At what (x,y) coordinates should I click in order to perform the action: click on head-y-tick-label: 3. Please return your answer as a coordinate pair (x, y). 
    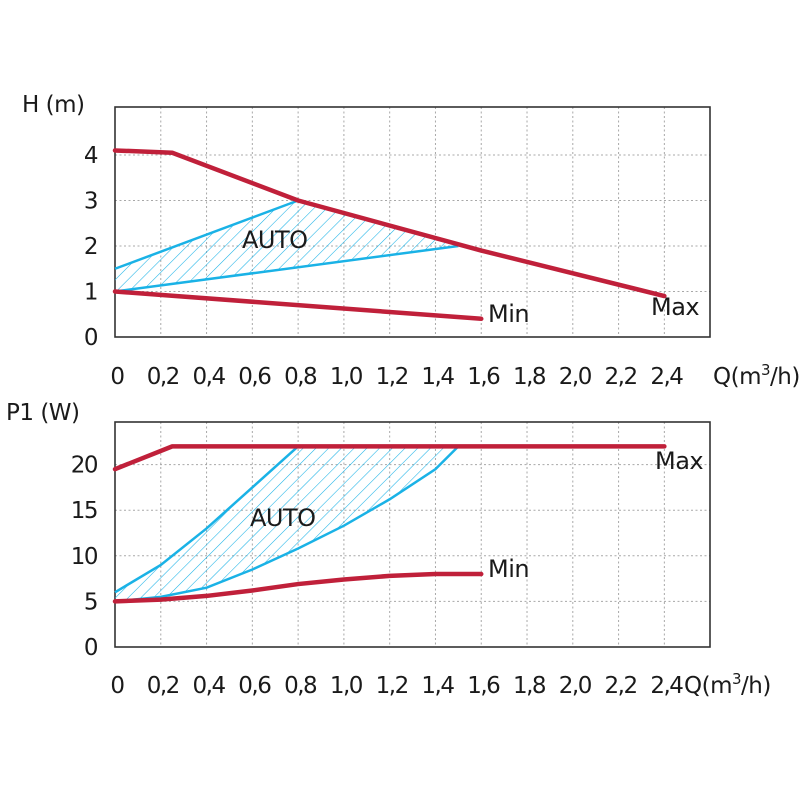
    Looking at the image, I should click on (90, 202).